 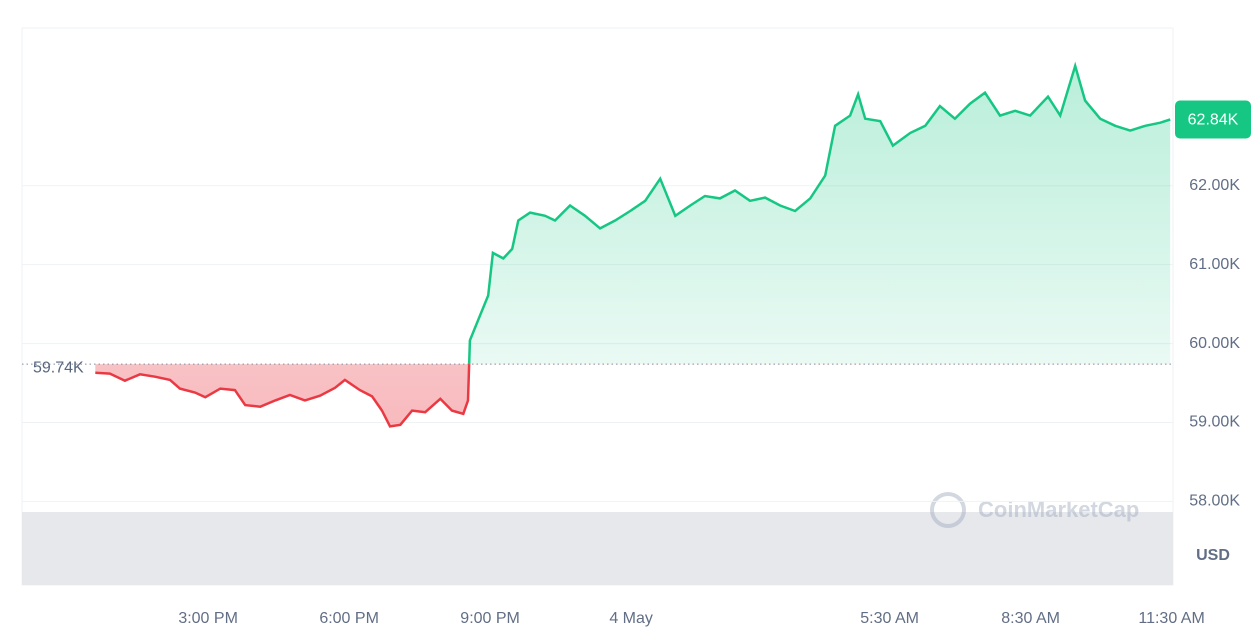 I want to click on y-tick-label: 61.00K, so click(x=1214, y=264).